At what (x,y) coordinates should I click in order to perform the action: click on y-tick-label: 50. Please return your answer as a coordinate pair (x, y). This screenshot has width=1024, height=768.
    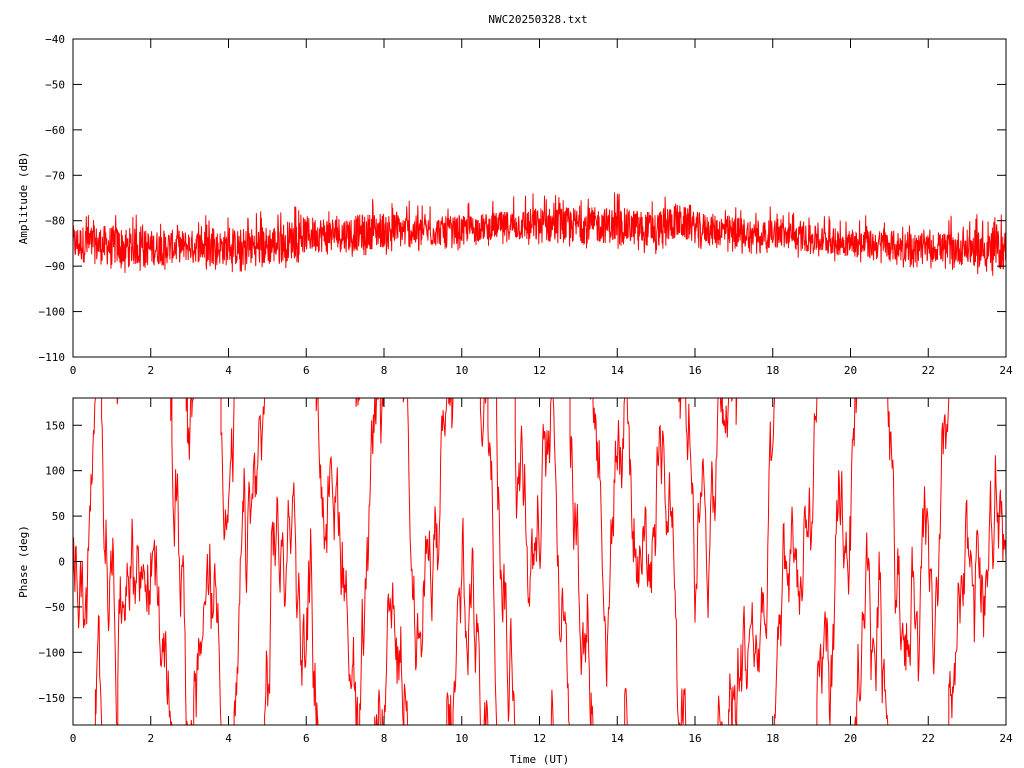
    Looking at the image, I should click on (58, 516).